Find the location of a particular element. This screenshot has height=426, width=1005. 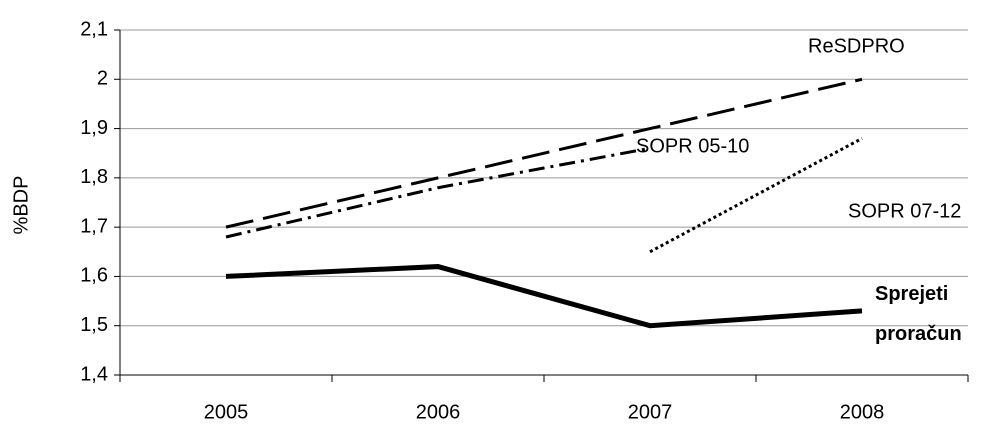

x-tick-label: 2007 is located at coordinates (650, 412).